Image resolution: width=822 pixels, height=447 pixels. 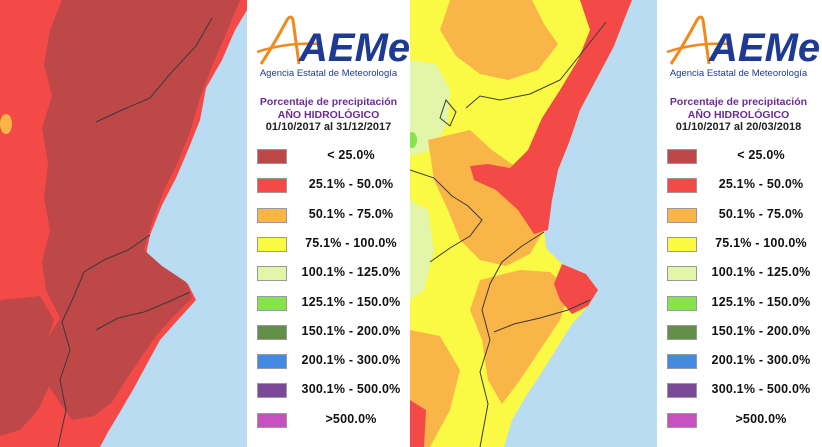 I want to click on legend-date-range: 01/10/2017 al 31/12/2017, so click(x=328, y=127).